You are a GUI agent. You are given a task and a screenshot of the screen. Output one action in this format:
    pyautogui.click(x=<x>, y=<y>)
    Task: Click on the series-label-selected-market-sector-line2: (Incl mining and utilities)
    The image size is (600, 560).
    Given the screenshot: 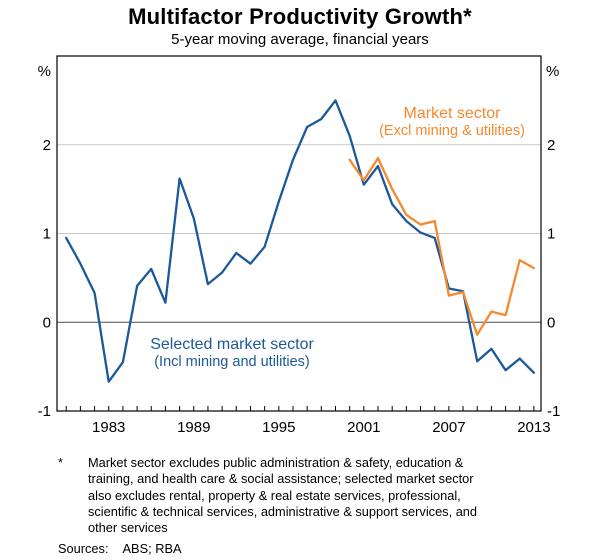 What is the action you would take?
    pyautogui.click(x=232, y=362)
    